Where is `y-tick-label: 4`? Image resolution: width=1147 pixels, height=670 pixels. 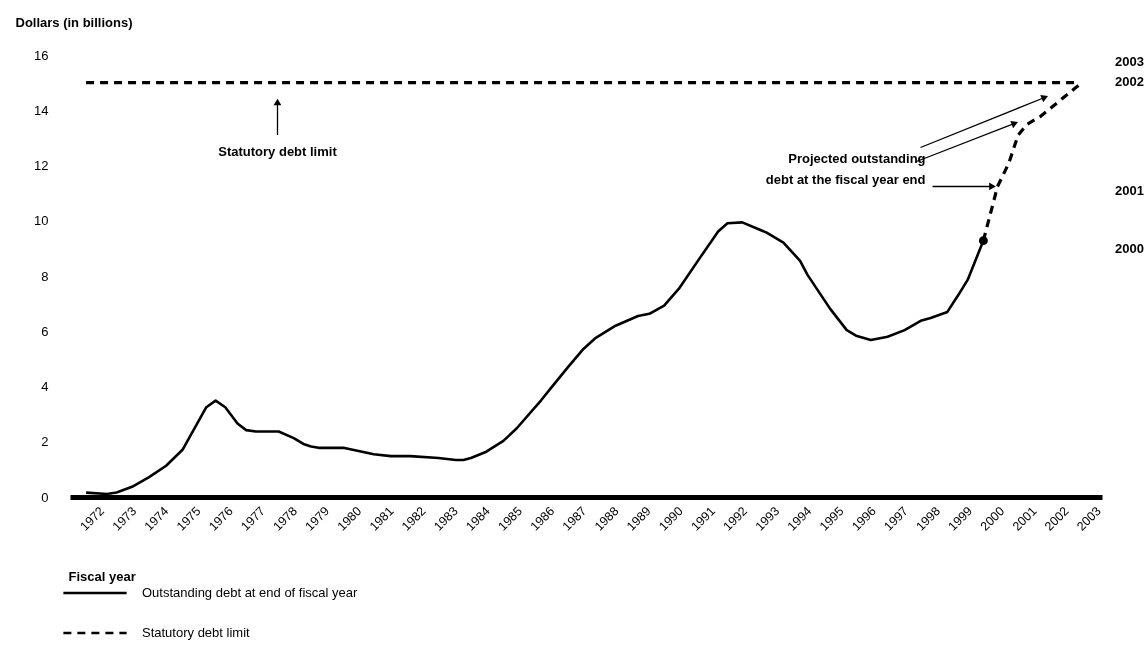
y-tick-label: 4 is located at coordinates (45, 386).